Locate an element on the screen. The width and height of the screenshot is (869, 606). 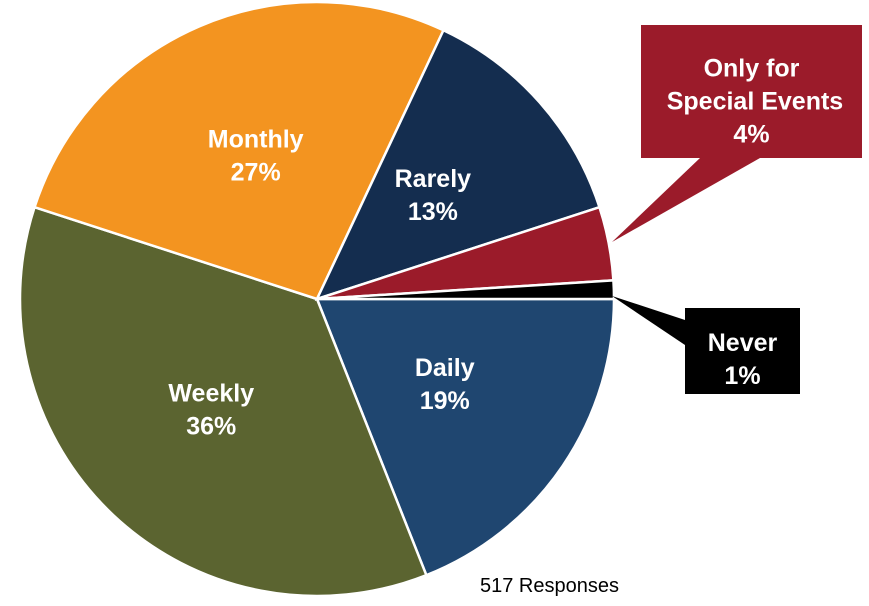
value-label: 1% is located at coordinates (742, 376).